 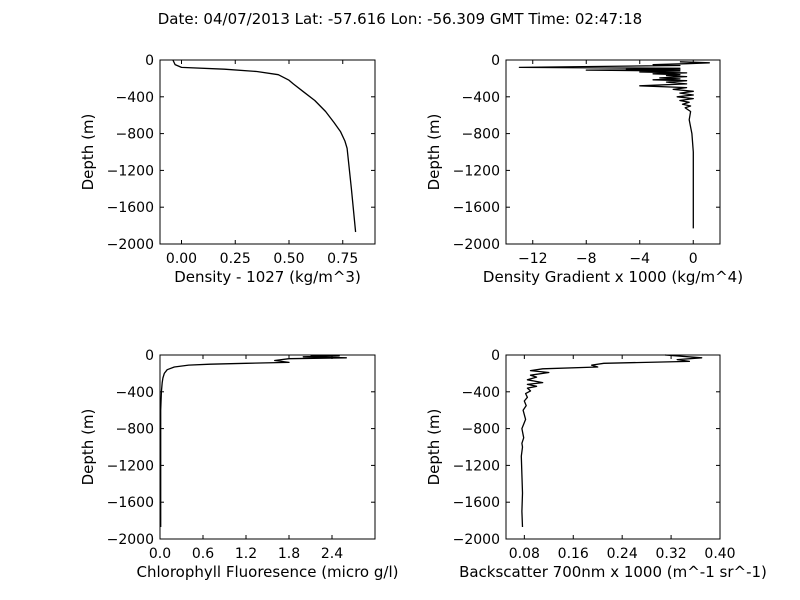 I want to click on series-line-density-gradient, so click(x=614, y=145).